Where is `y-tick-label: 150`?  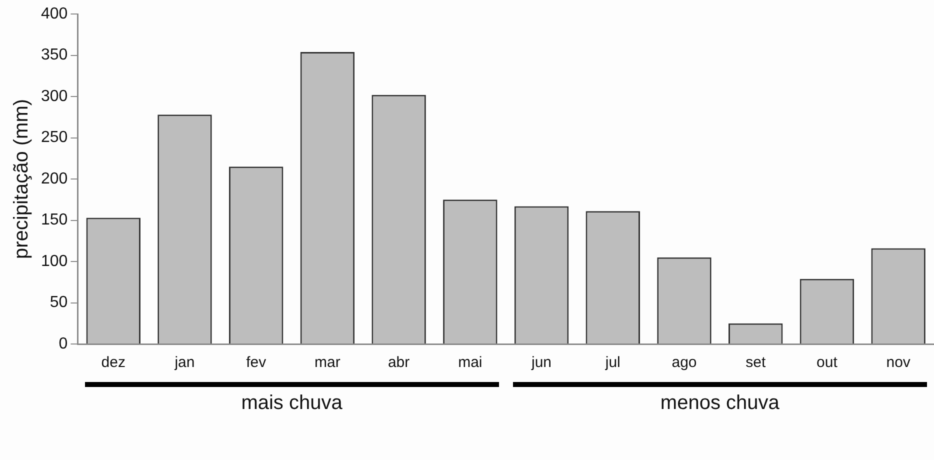 y-tick-label: 150 is located at coordinates (54, 220).